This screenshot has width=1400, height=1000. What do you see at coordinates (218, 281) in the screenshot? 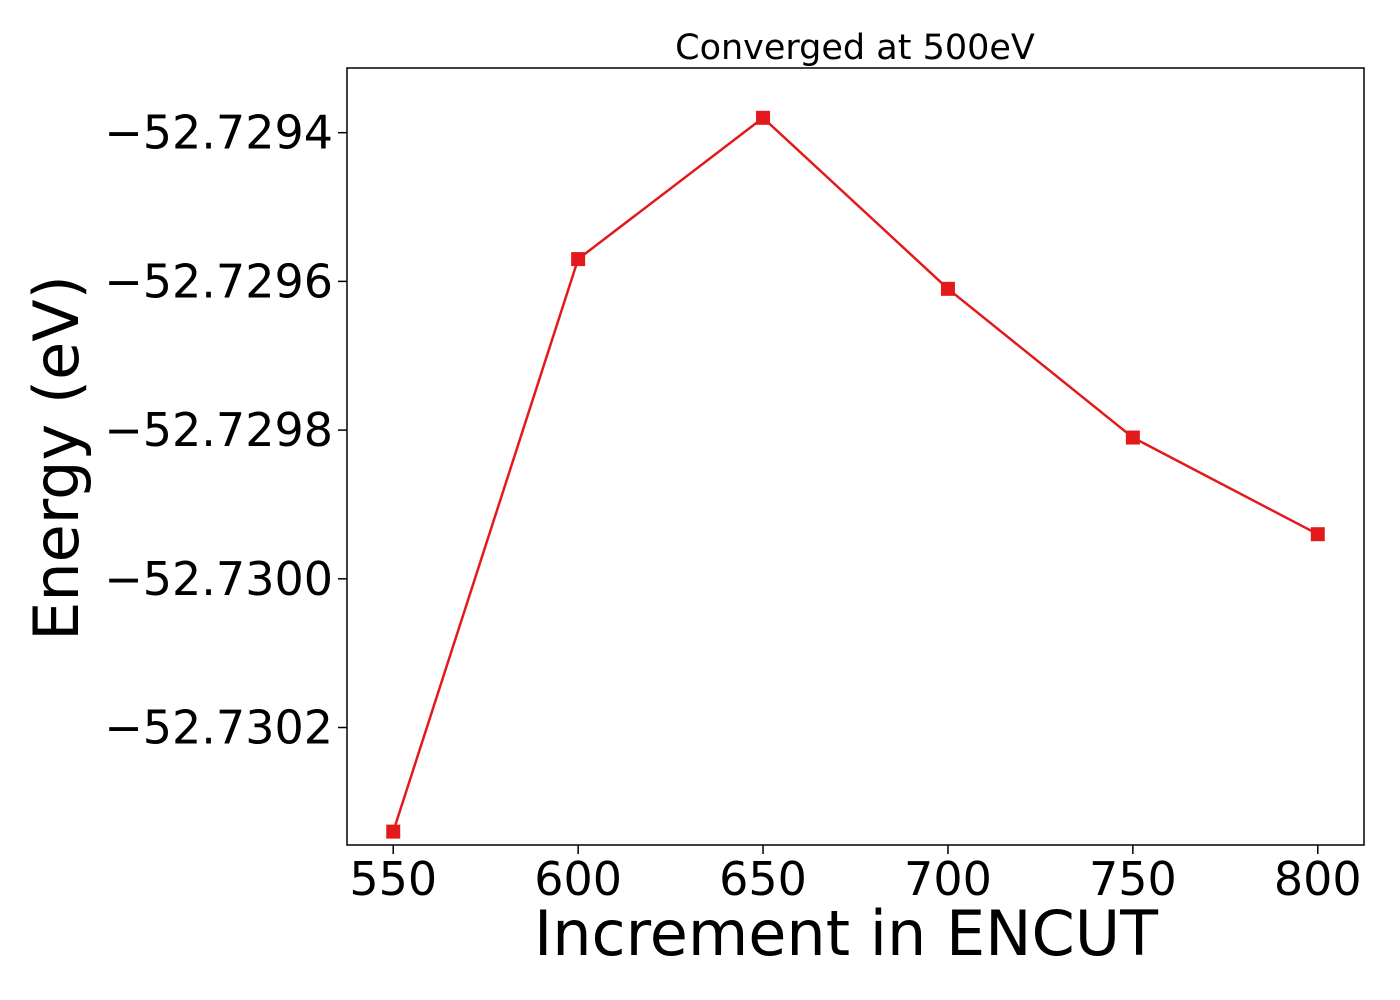
I see `y-tick-label: −52.7296` at bounding box center [218, 281].